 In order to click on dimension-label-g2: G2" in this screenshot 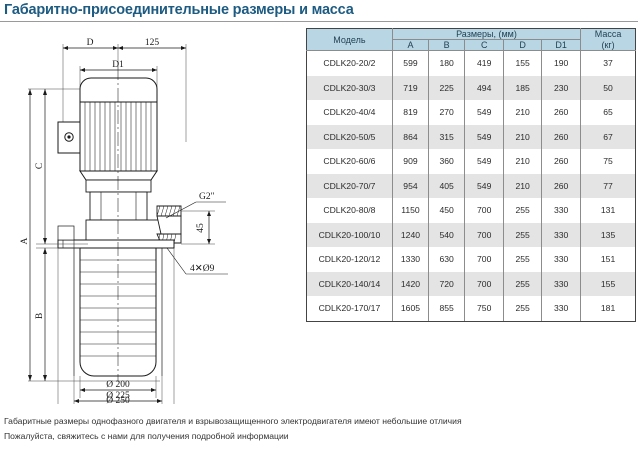, I will do `click(207, 197)`.